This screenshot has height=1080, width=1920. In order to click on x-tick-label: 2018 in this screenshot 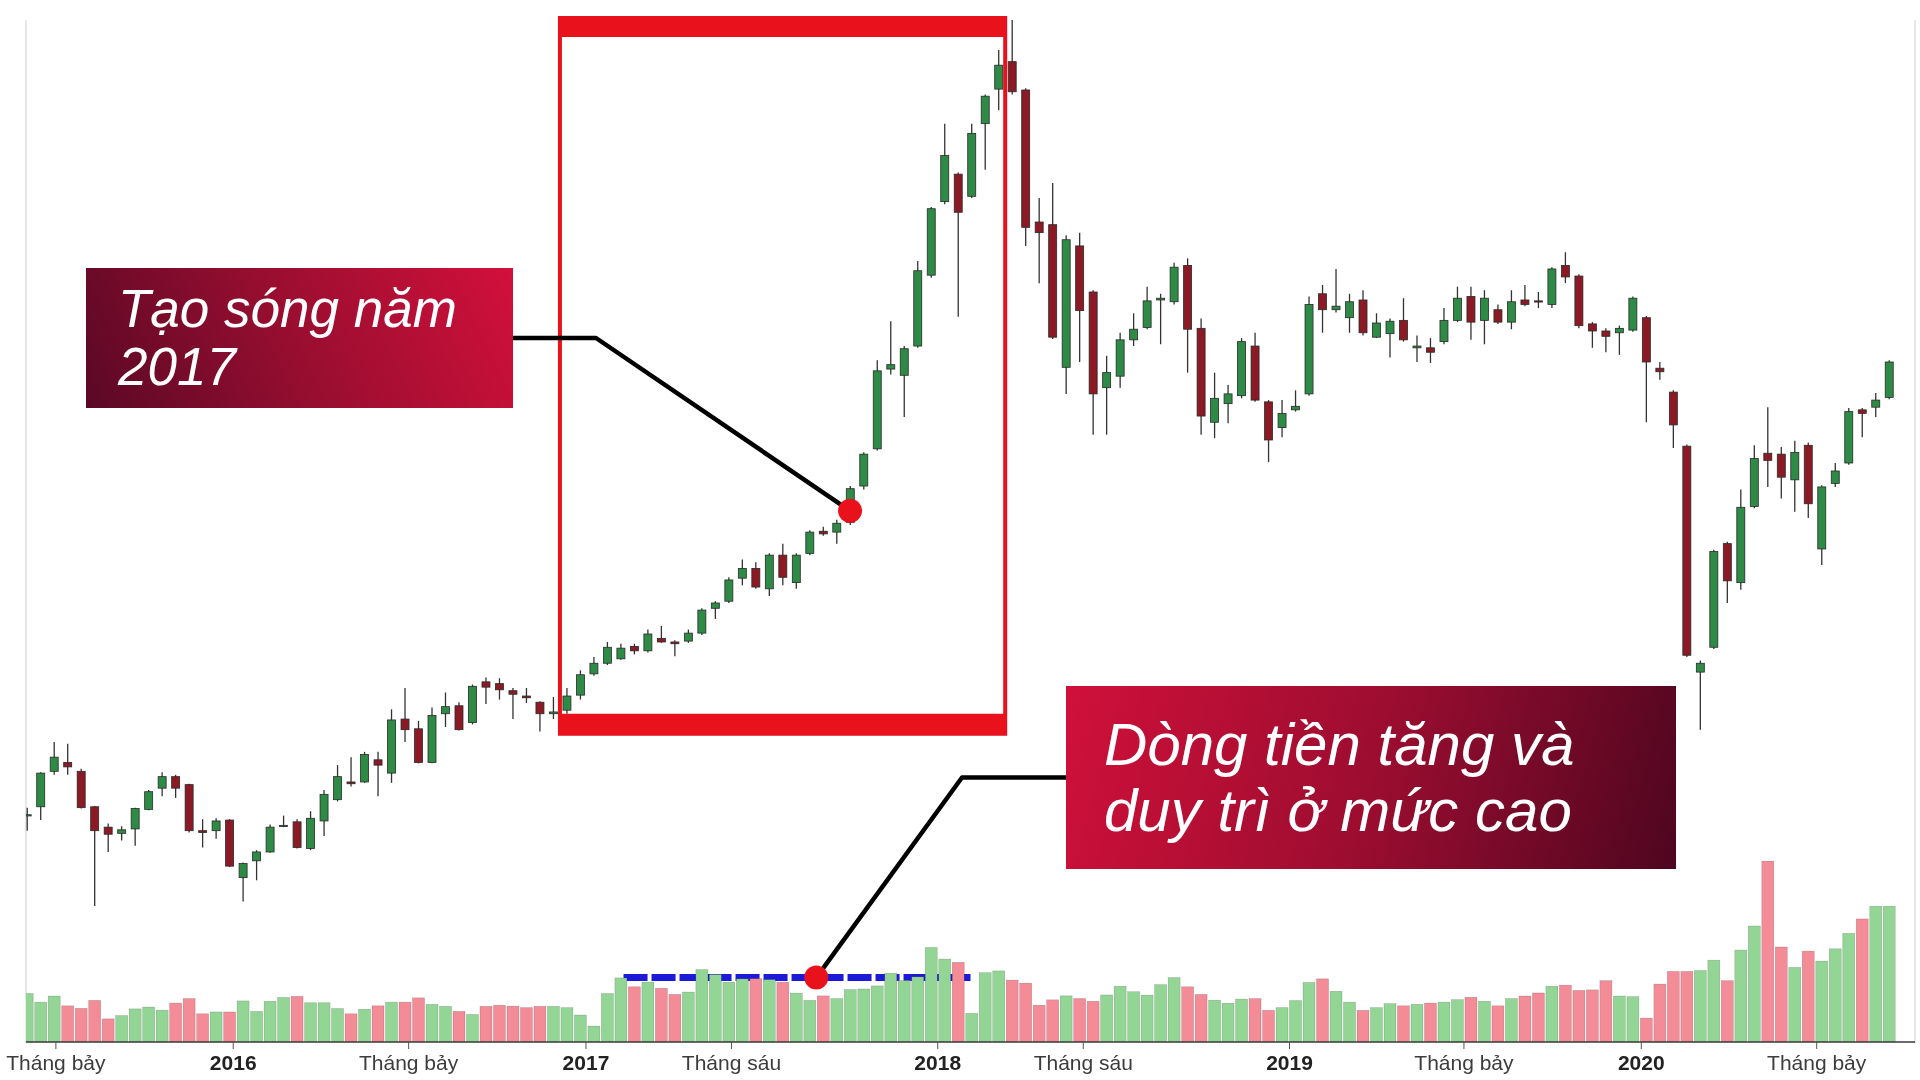, I will do `click(938, 1062)`.